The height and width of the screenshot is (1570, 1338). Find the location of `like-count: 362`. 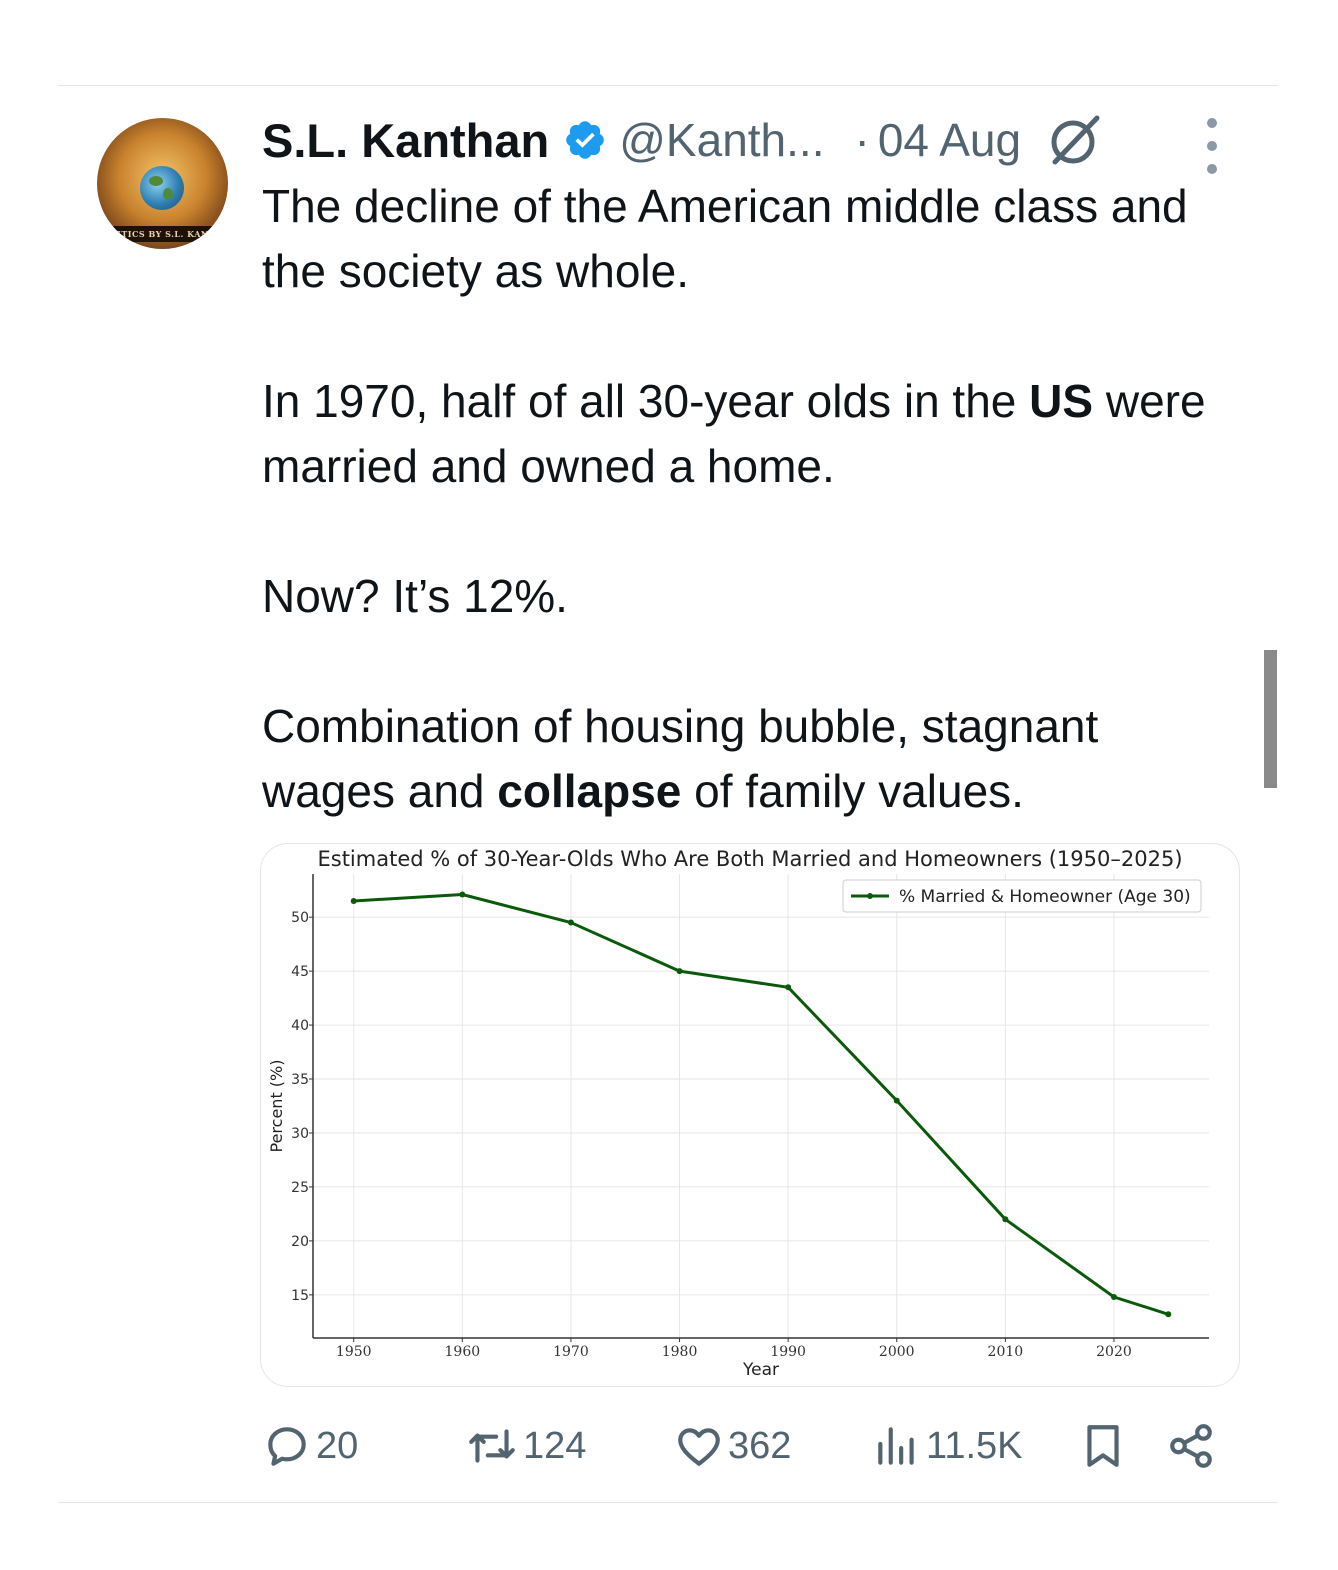

like-count: 362 is located at coordinates (760, 1445).